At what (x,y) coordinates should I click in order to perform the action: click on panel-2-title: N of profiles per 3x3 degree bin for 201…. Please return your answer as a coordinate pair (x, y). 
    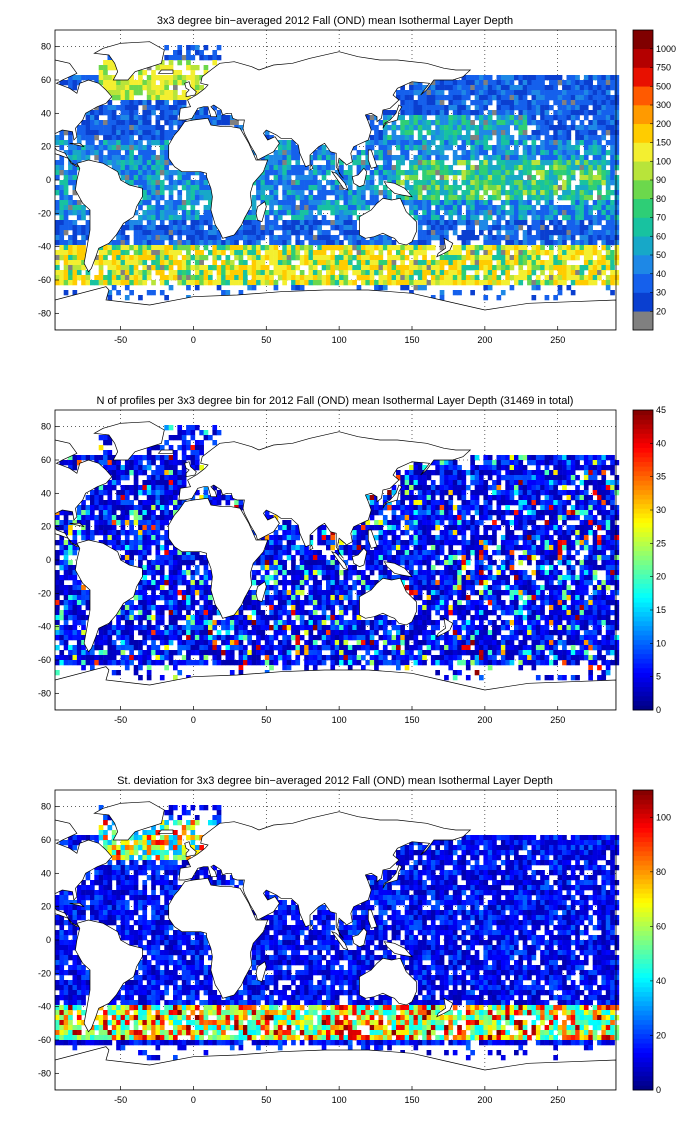
    Looking at the image, I should click on (335, 401).